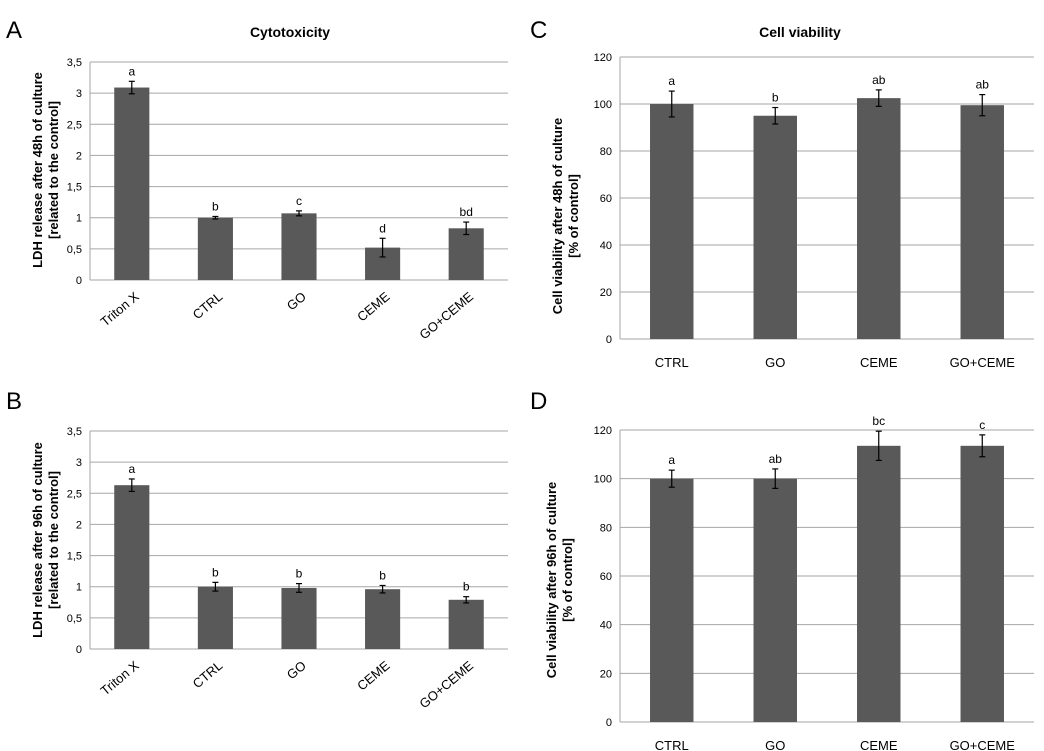 This screenshot has height=751, width=1044. What do you see at coordinates (573, 216) in the screenshot?
I see `panel-c-ylabel-line-2: [% of control]` at bounding box center [573, 216].